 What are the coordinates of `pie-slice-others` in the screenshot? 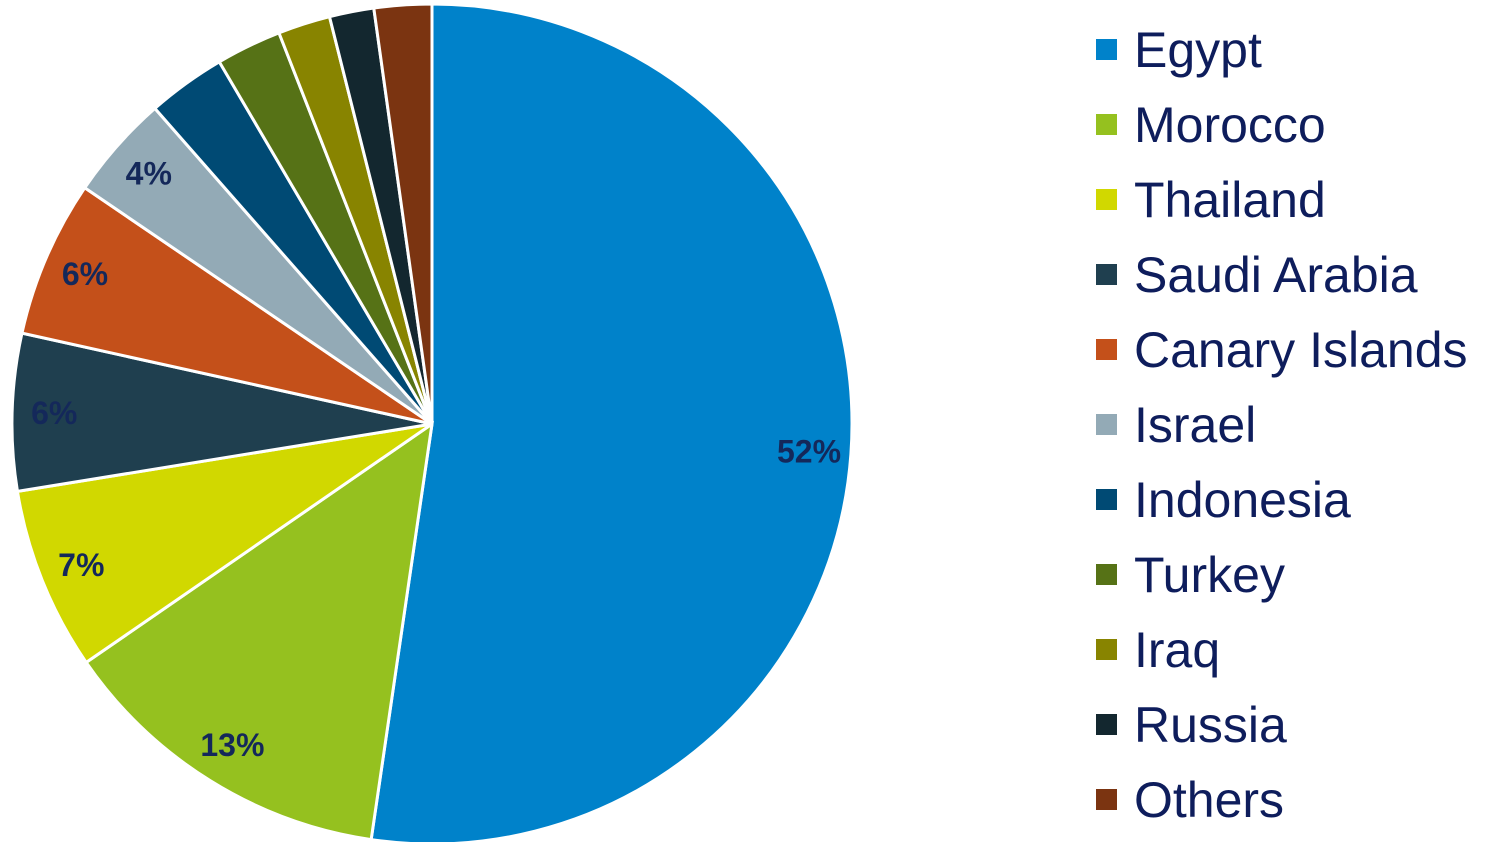 It's located at (403, 213).